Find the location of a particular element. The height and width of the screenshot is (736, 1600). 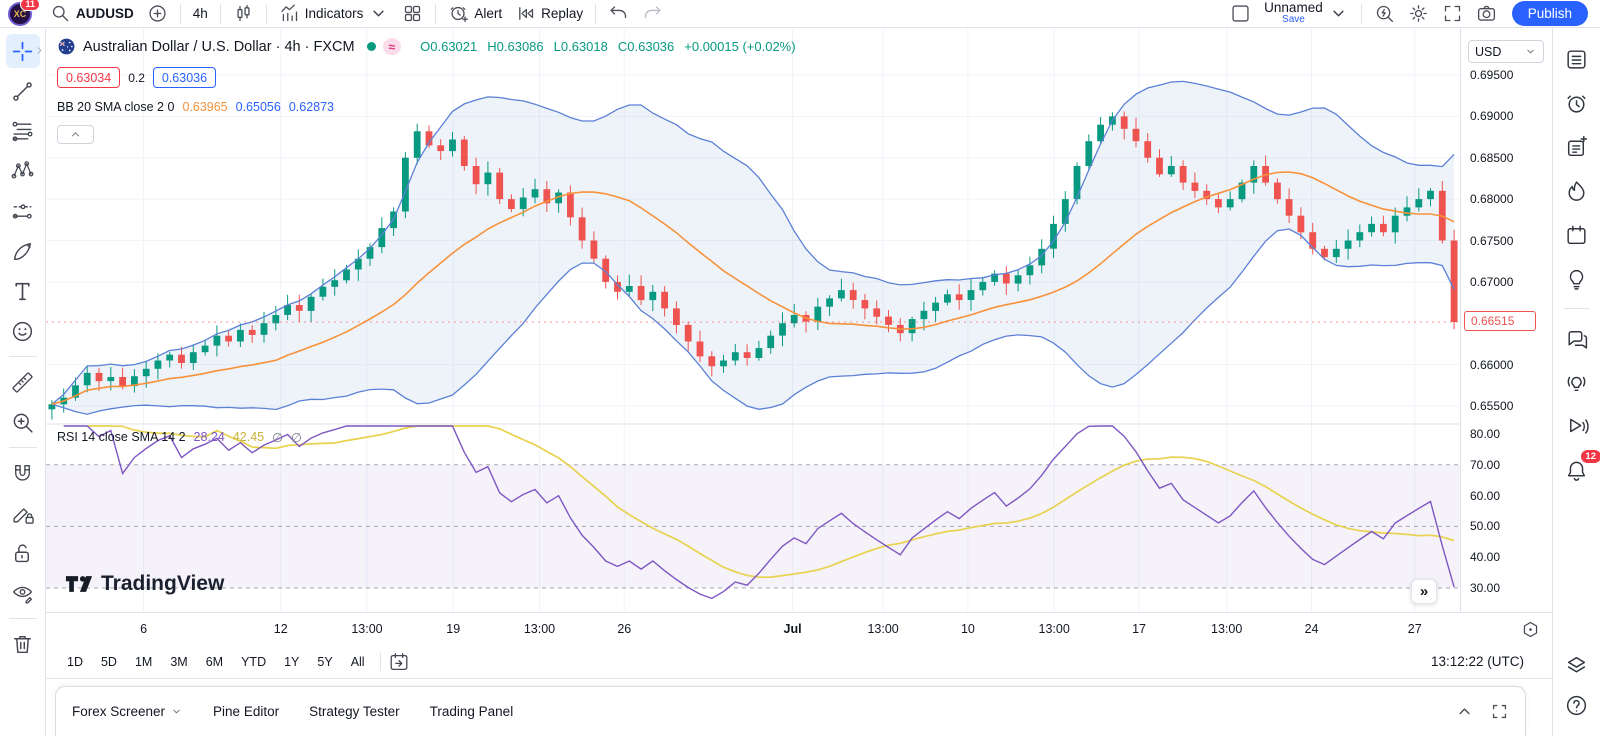

panel-tab-strategy-tester: Strategy Tester is located at coordinates (354, 711).